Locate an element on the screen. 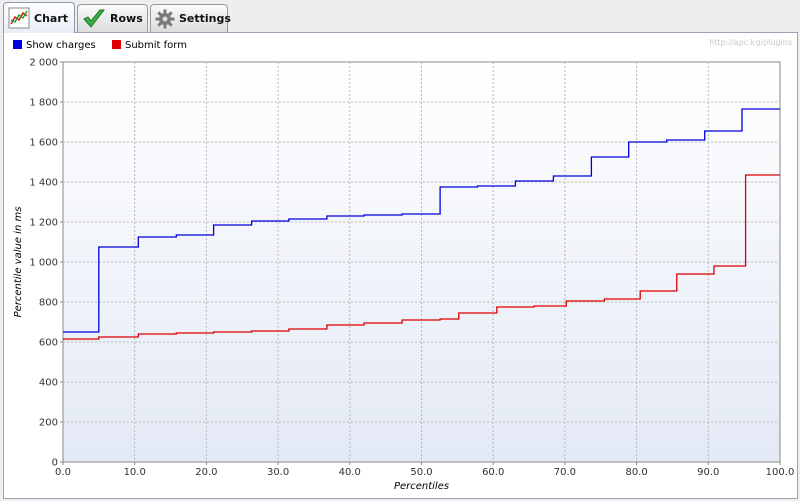 The width and height of the screenshot is (800, 501). x-tick-label: 90.0 is located at coordinates (708, 472).